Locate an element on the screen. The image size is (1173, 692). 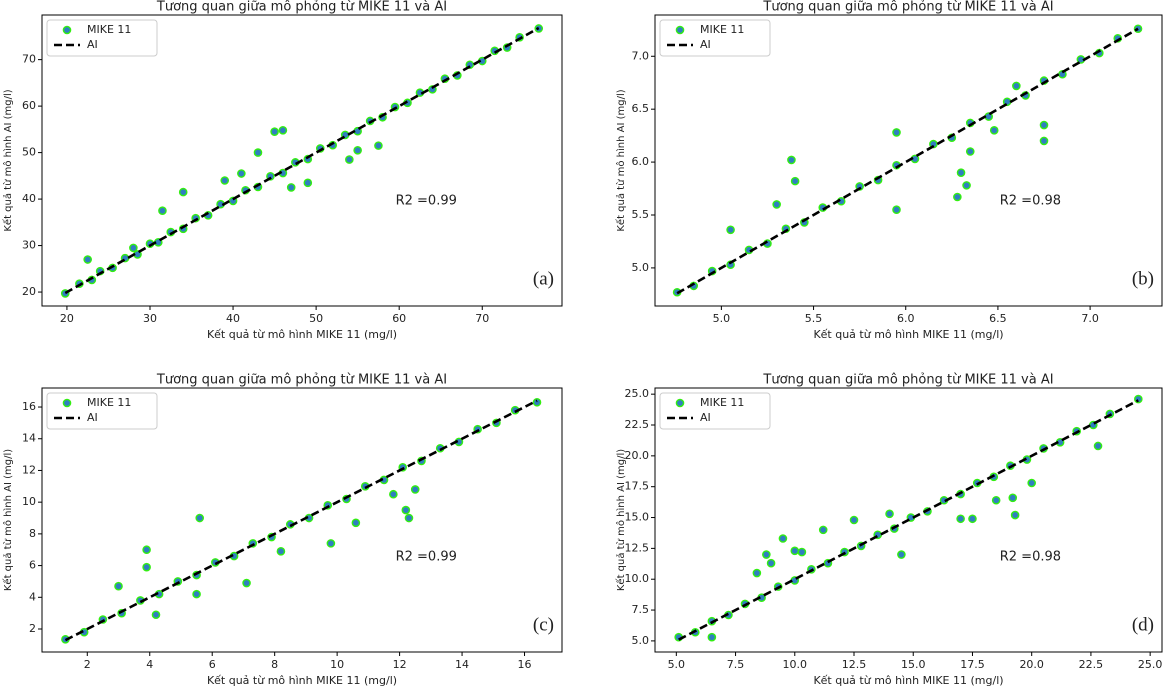
y-tick-label: 50 is located at coordinates (29, 152).